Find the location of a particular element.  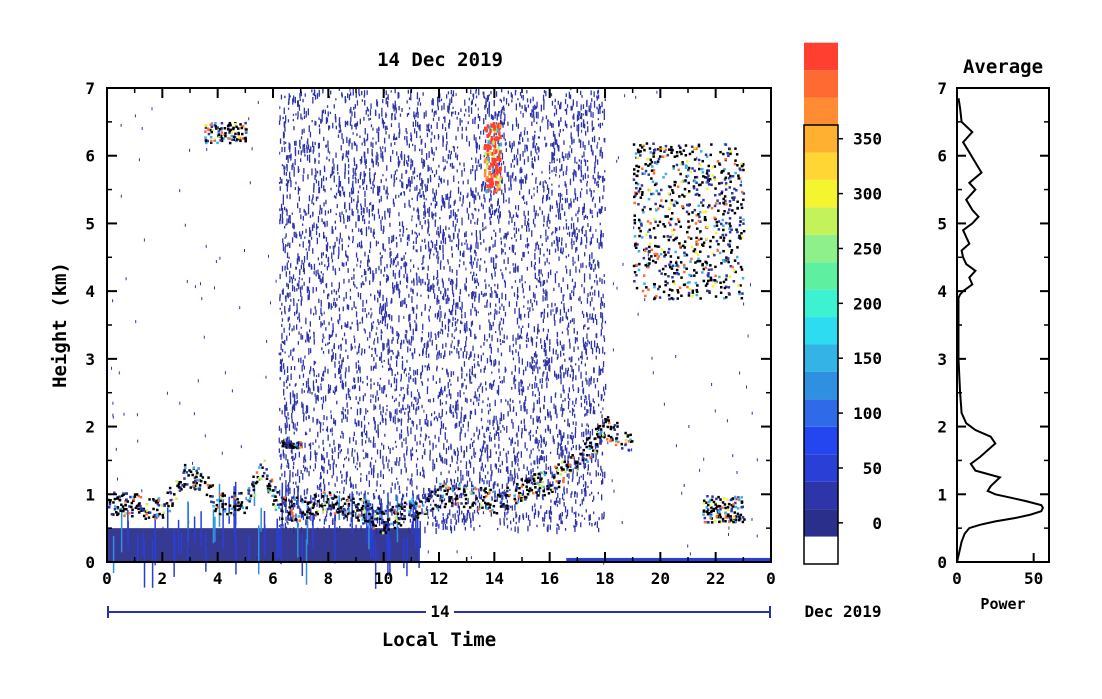

x-tick-label: 22 is located at coordinates (715, 578).